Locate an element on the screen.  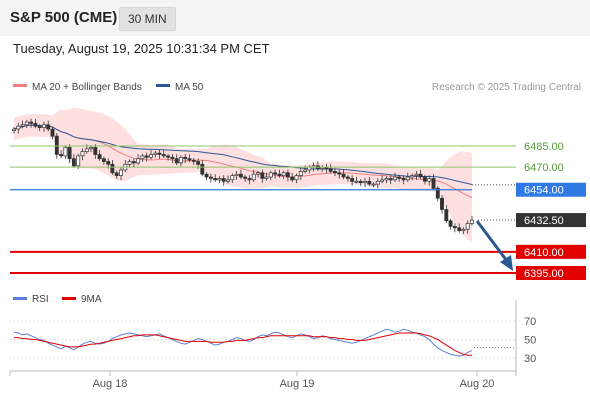
legend-9ma: 9MA is located at coordinates (91, 299).